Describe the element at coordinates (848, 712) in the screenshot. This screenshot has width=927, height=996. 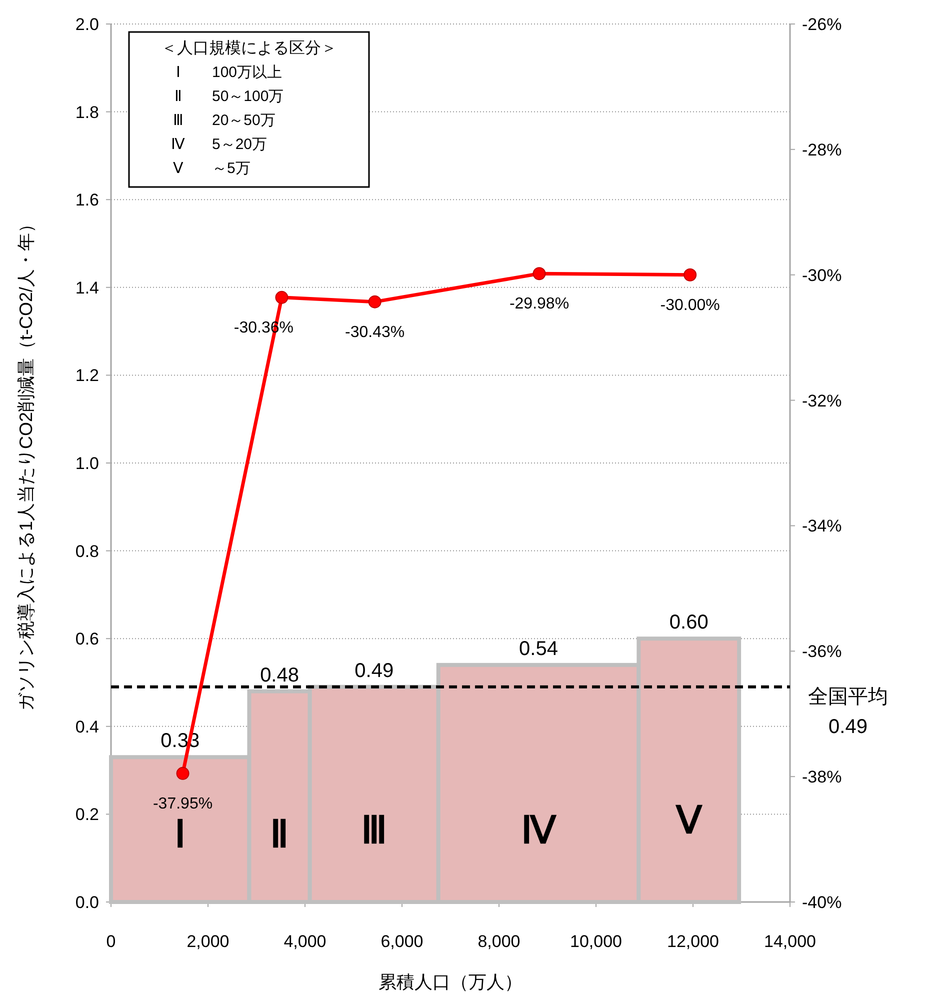
I see `ref-line-label: 全国平均 0.49` at that location.